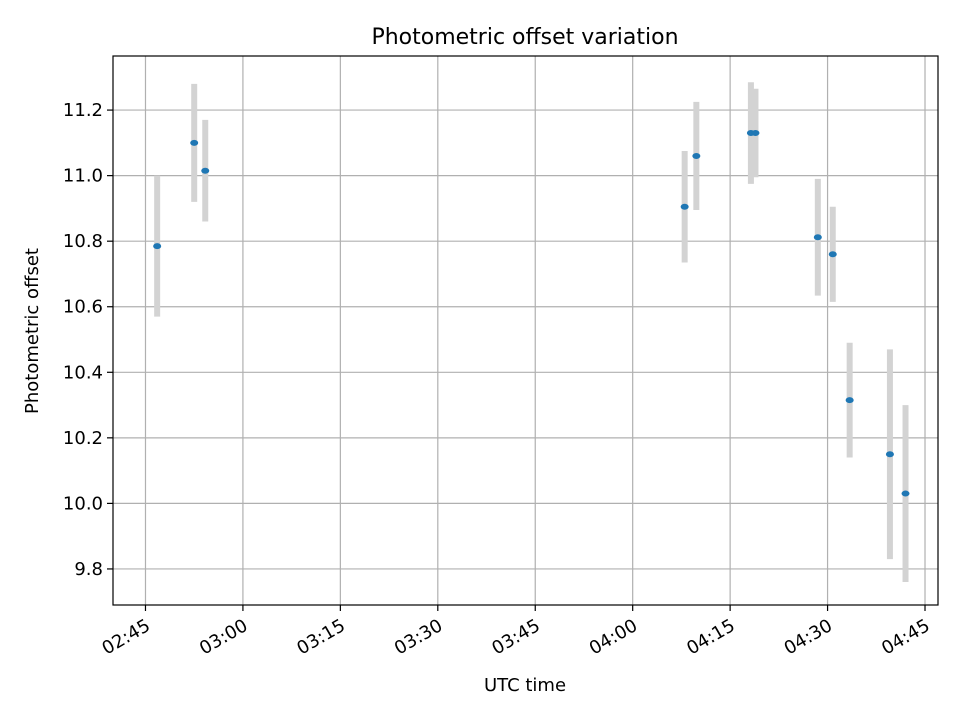  Describe the element at coordinates (83, 307) in the screenshot. I see `y-tick-label: 10.6` at that location.